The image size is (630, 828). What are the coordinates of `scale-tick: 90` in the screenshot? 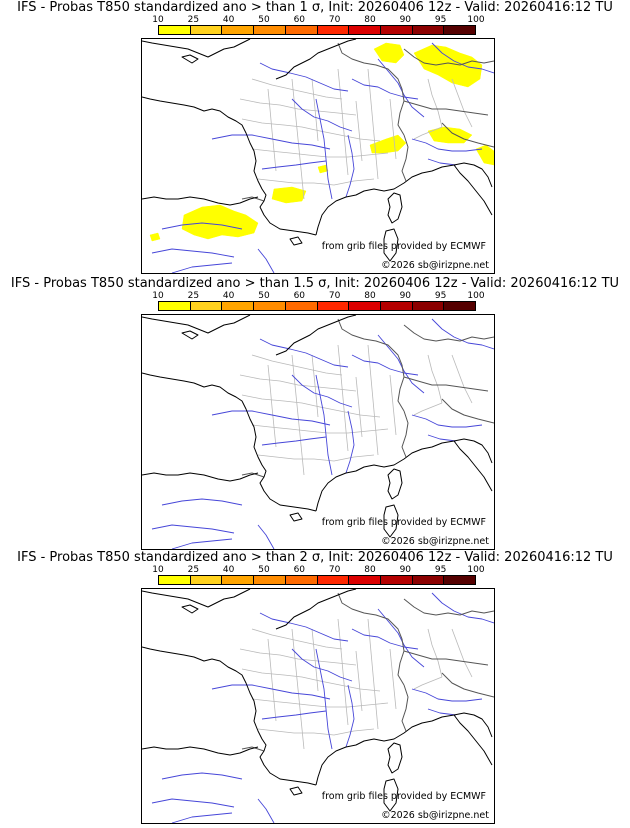 It's located at (405, 20).